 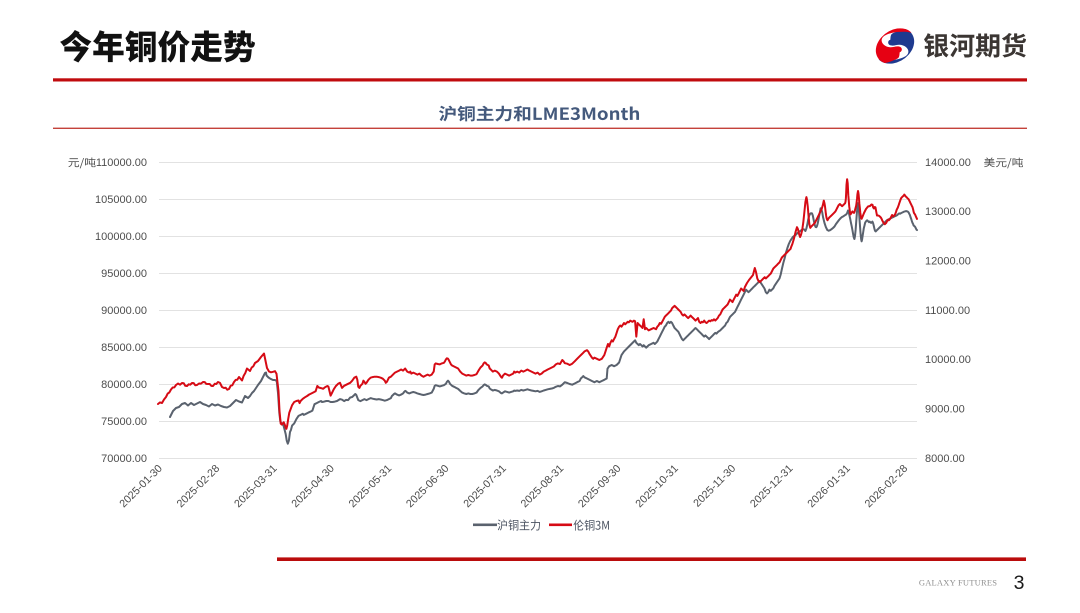 I want to click on svg-text: 85000.00, so click(x=124, y=348).